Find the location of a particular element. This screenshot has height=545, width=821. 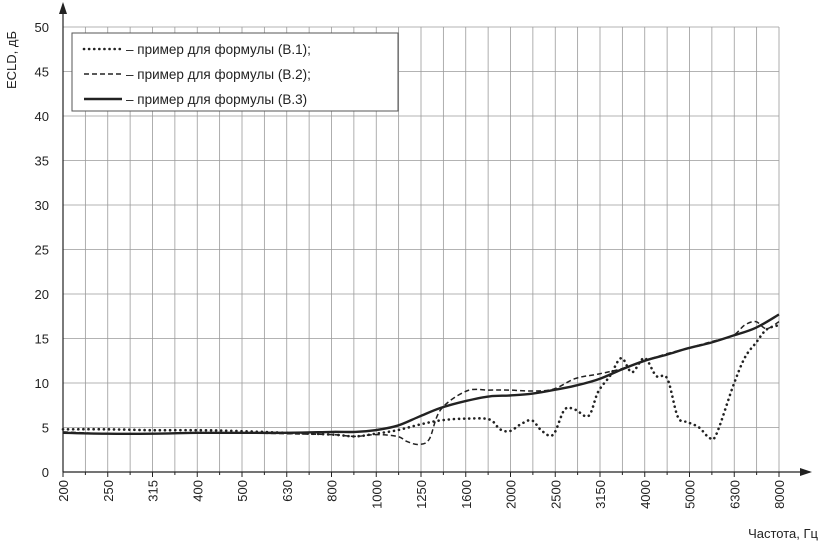

x-tick-label: 1600 is located at coordinates (466, 494).